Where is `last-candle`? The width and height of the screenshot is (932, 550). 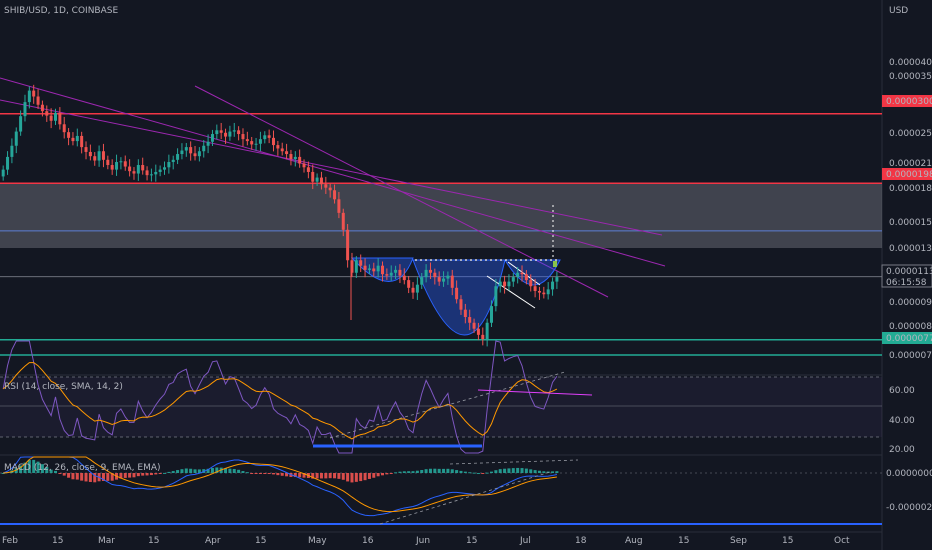
last-candle is located at coordinates (555, 264).